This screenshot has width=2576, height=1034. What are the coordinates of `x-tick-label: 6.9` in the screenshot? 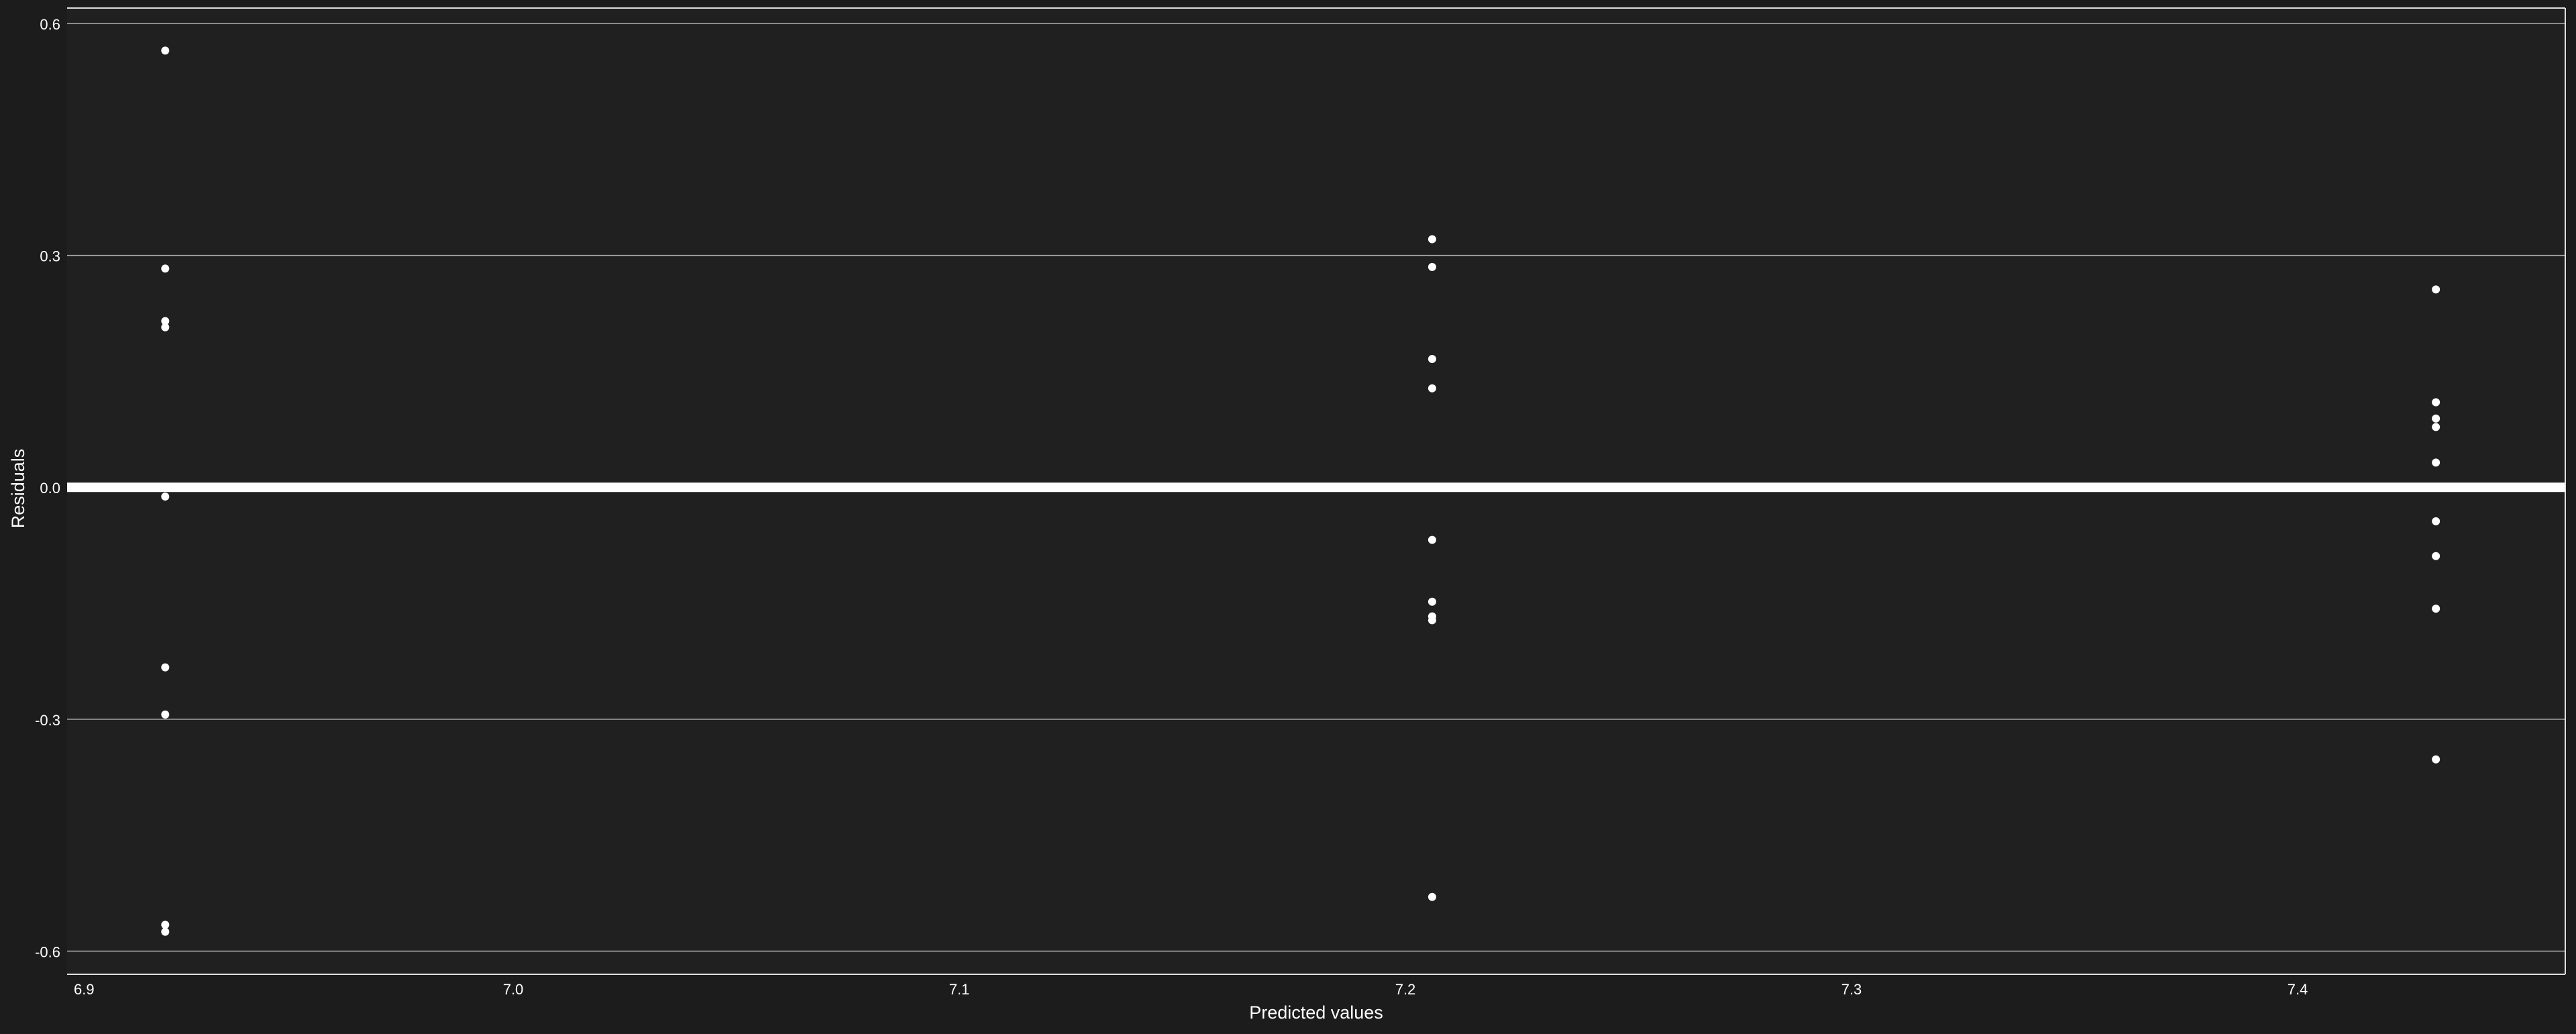 It's located at (84, 989).